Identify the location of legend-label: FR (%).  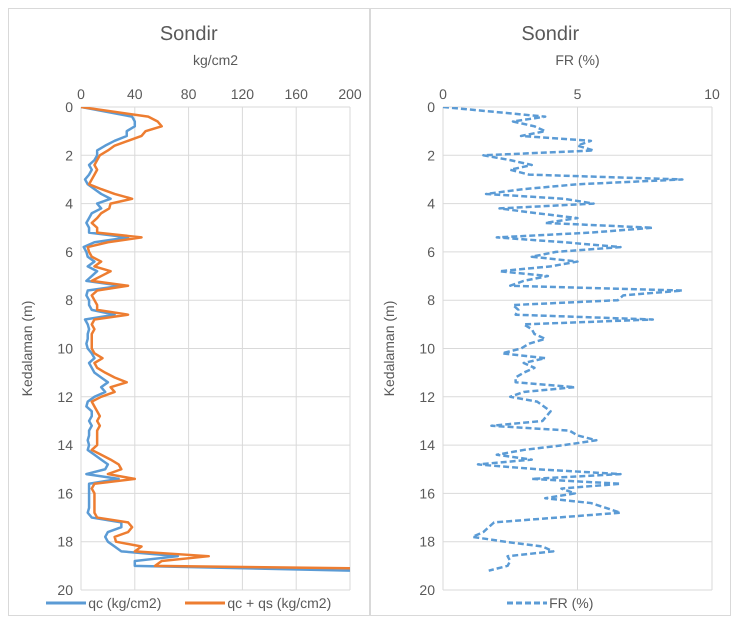
(571, 603).